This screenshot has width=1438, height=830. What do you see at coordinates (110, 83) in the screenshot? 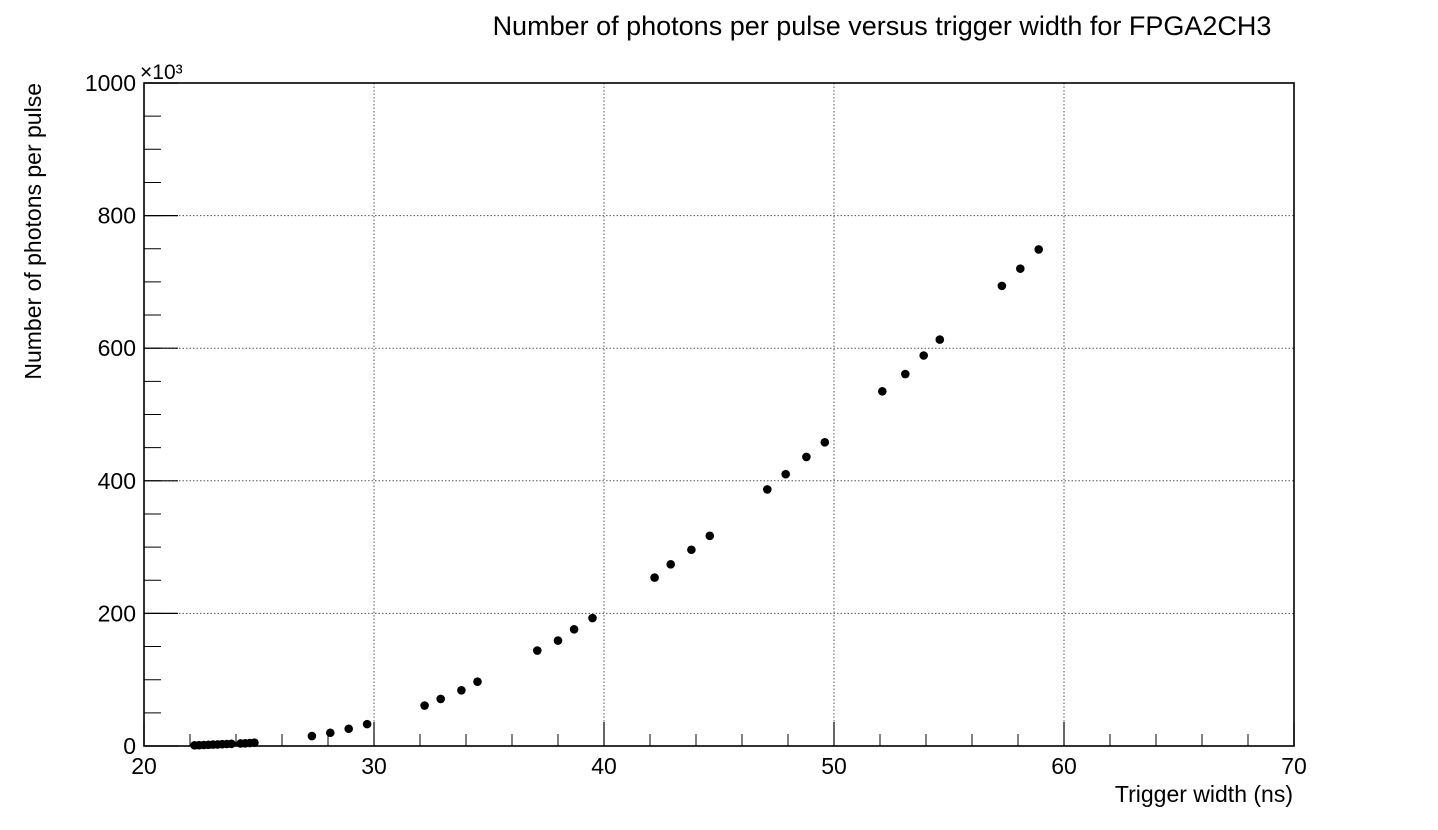
I see `y-tick-label: 1000` at bounding box center [110, 83].